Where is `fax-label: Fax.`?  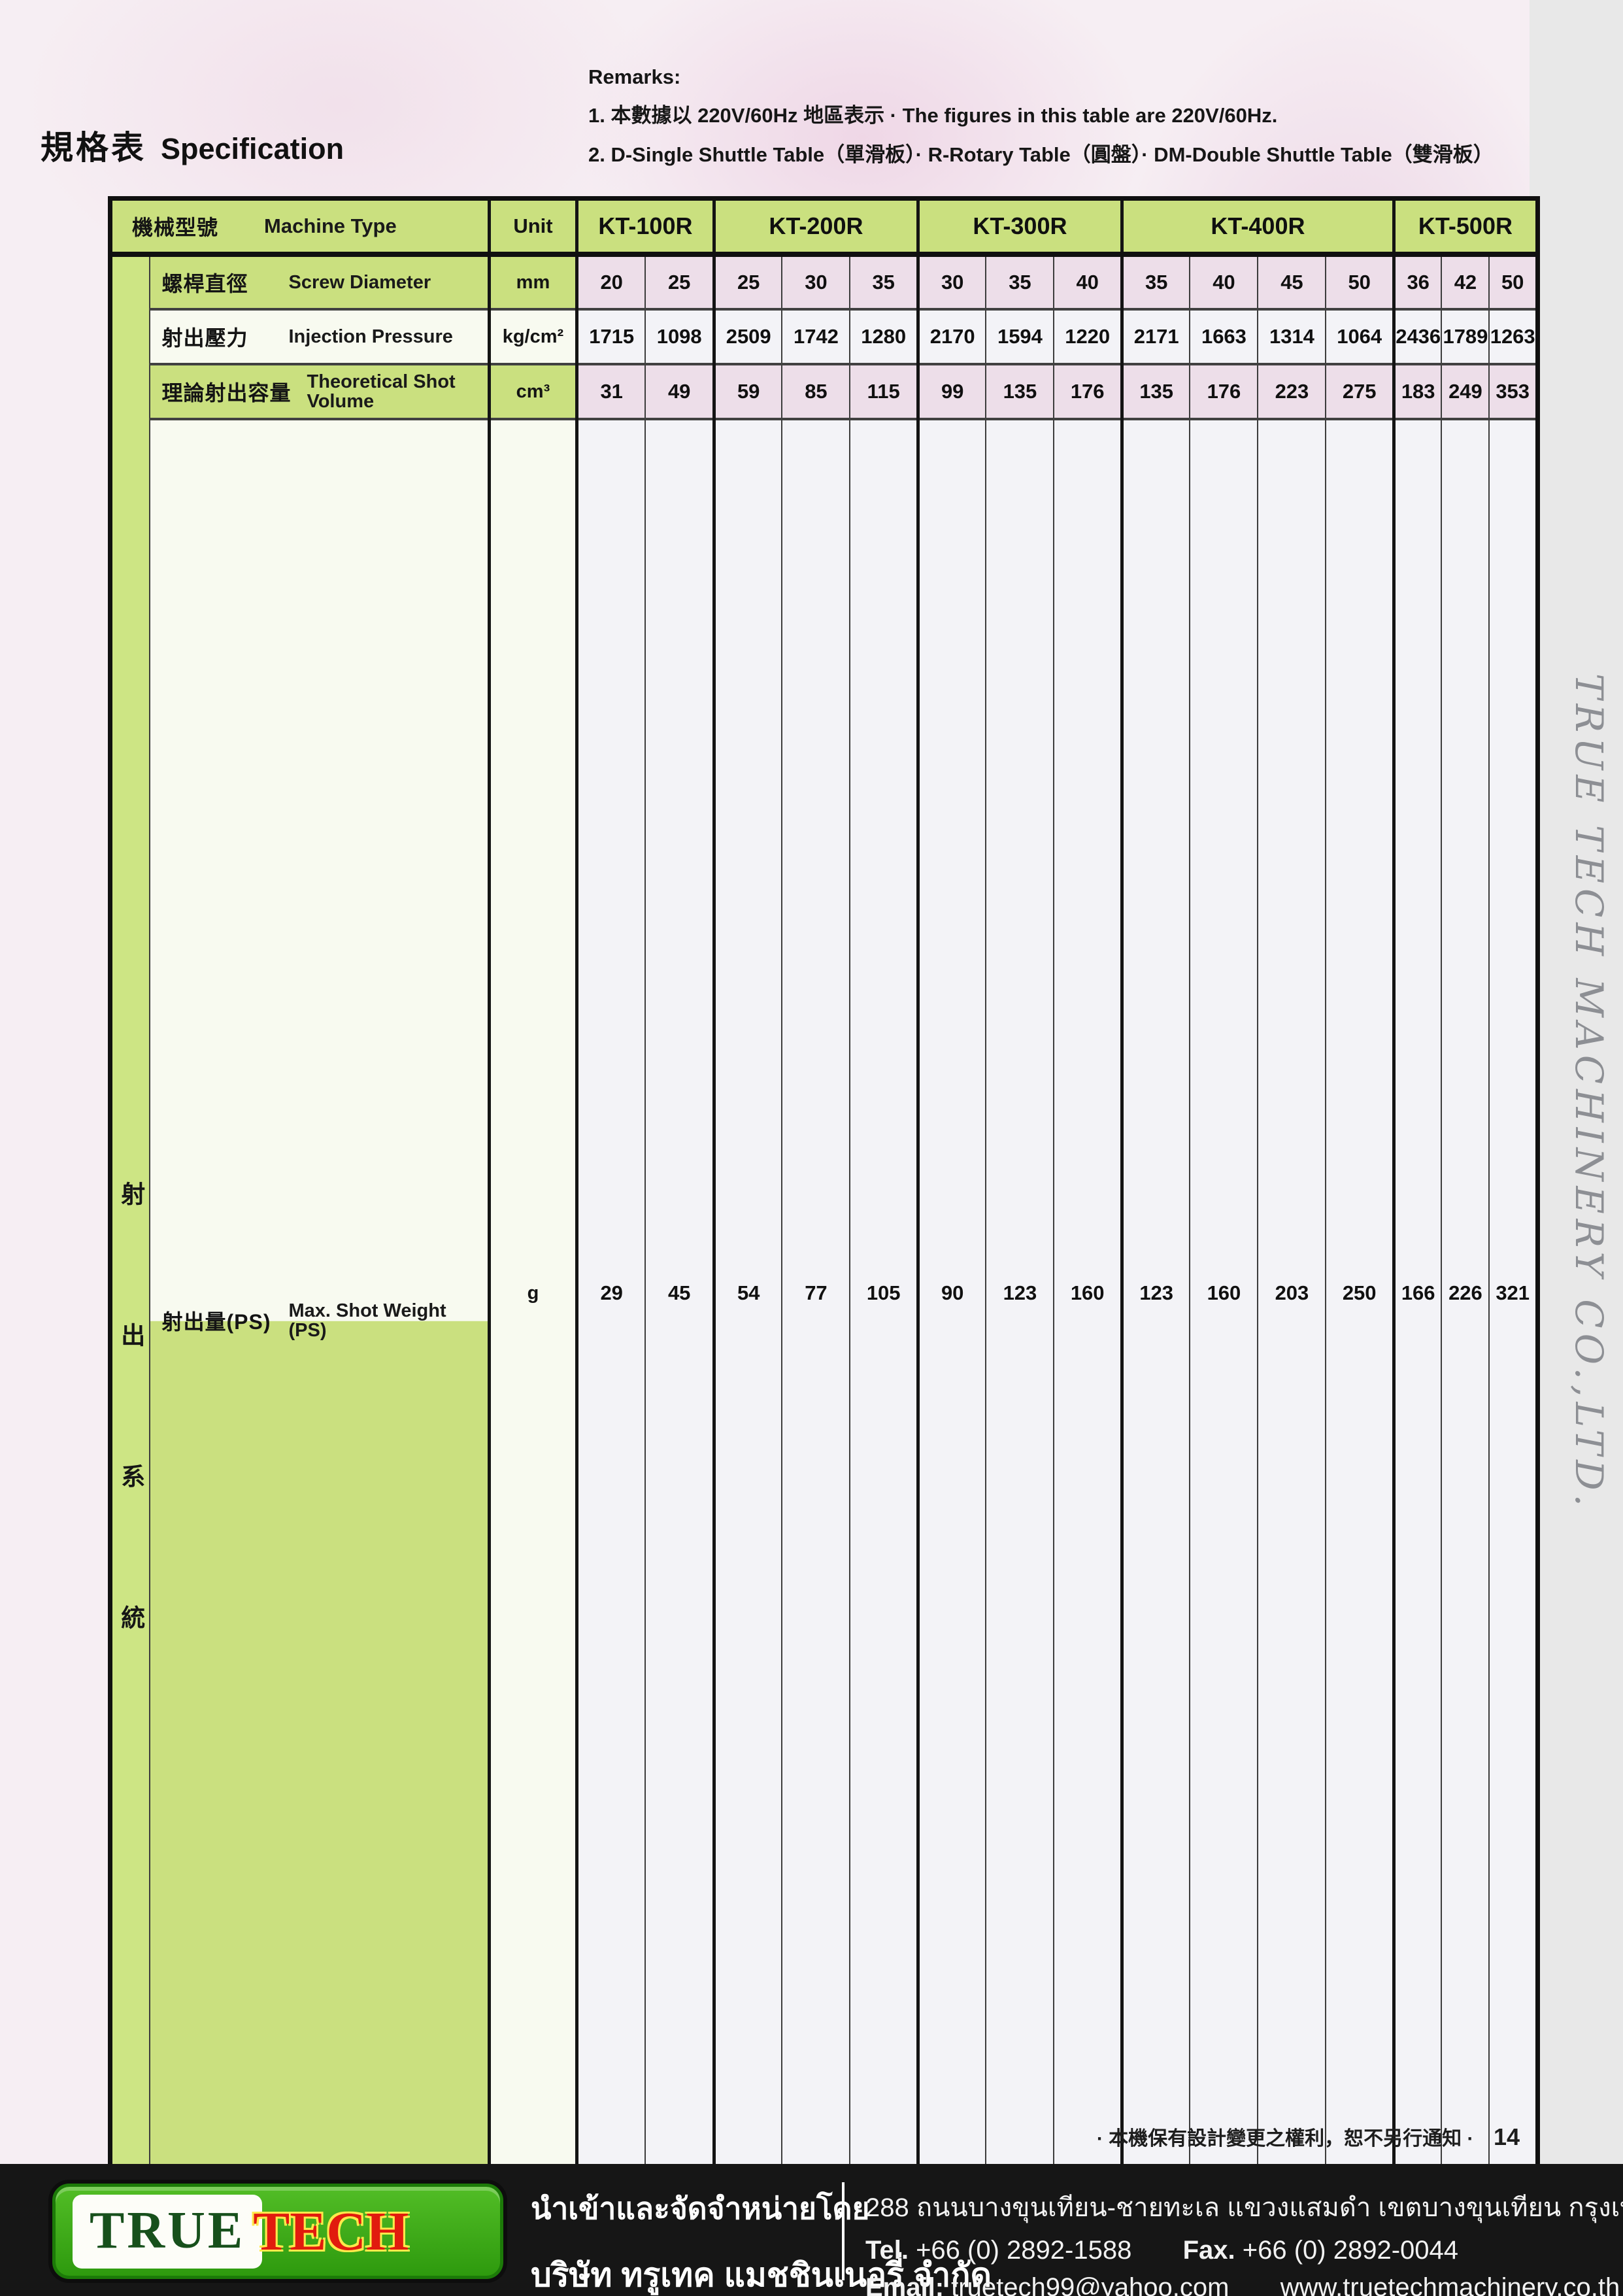
fax-label: Fax. is located at coordinates (1208, 2250).